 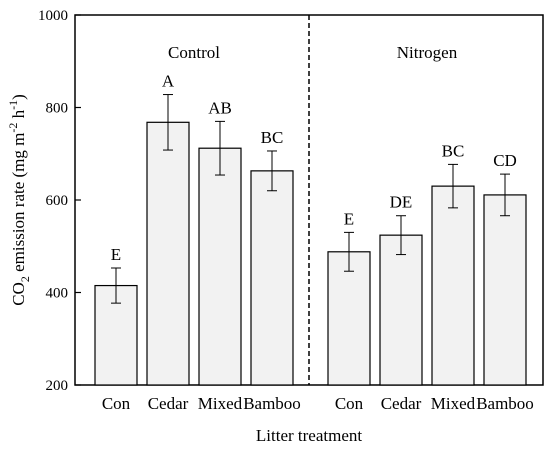 What do you see at coordinates (57, 294) in the screenshot?
I see `y-tick-label: 400` at bounding box center [57, 294].